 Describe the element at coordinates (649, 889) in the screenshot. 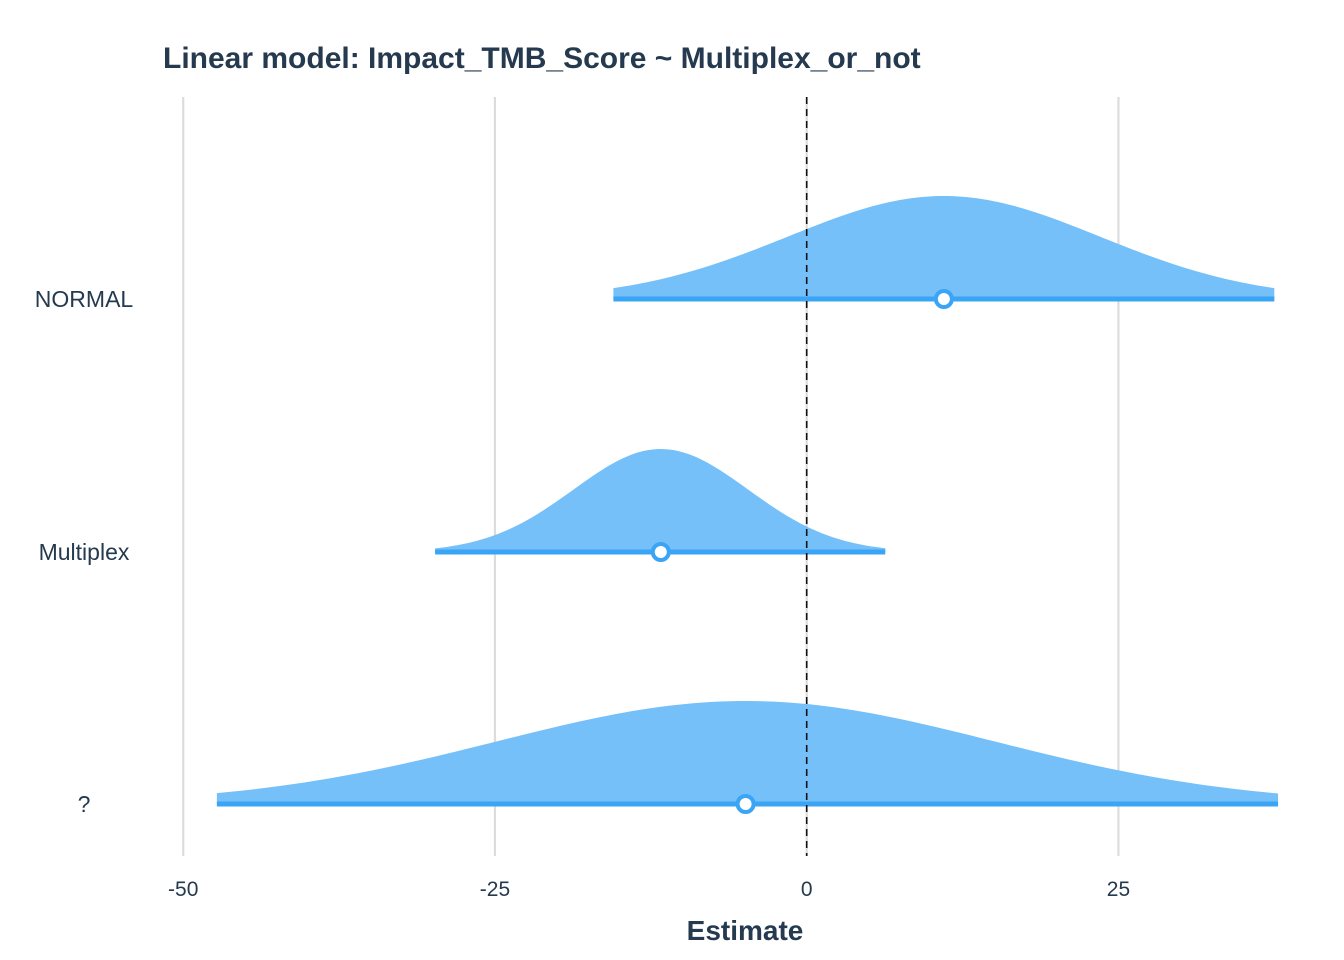

I see `x-tick-labels: -50 -25 0 25` at that location.